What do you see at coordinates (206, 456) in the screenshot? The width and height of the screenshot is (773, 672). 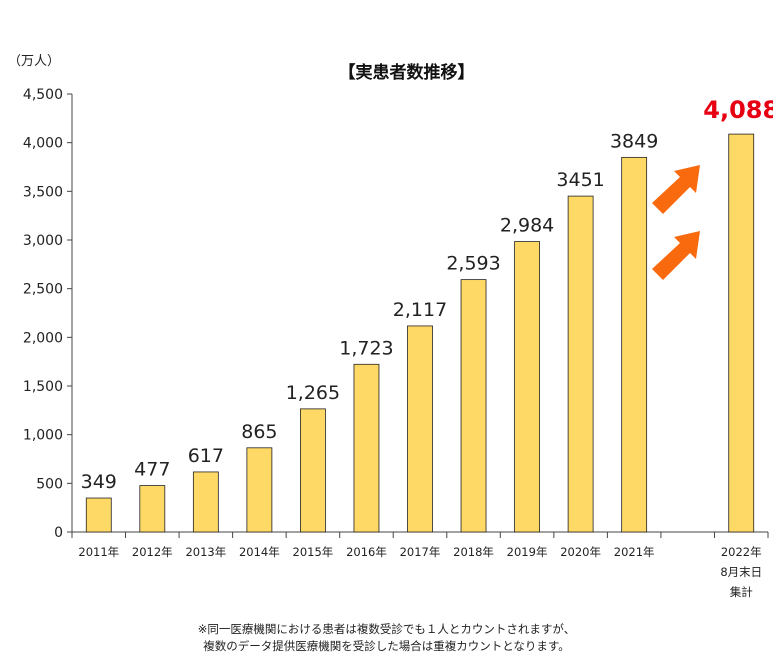 I see `data-label-2: 617` at bounding box center [206, 456].